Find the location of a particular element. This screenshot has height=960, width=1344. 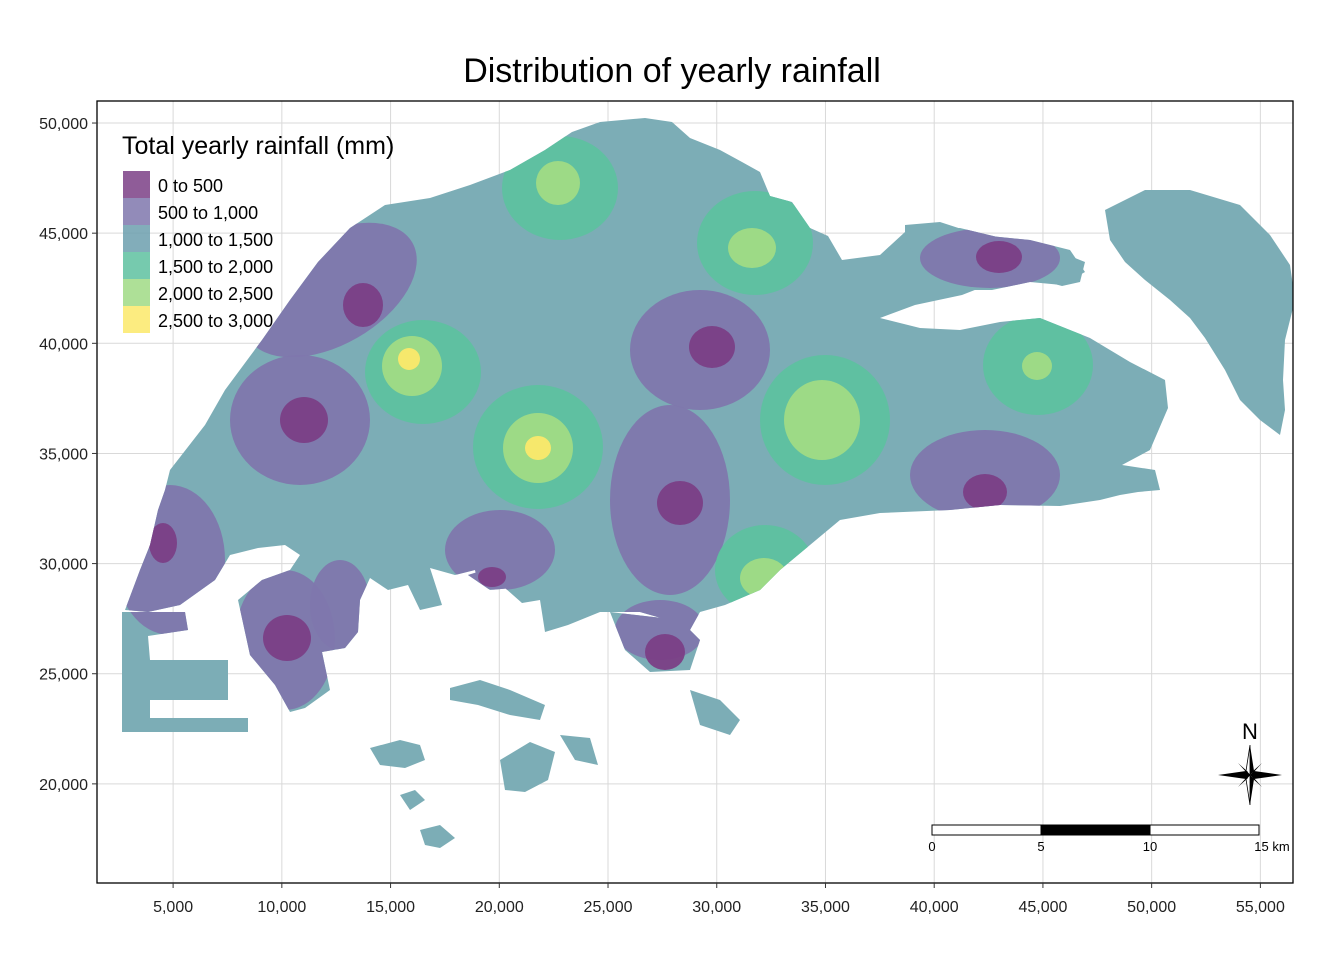

y-tick-label: 50,000 is located at coordinates (63, 124).